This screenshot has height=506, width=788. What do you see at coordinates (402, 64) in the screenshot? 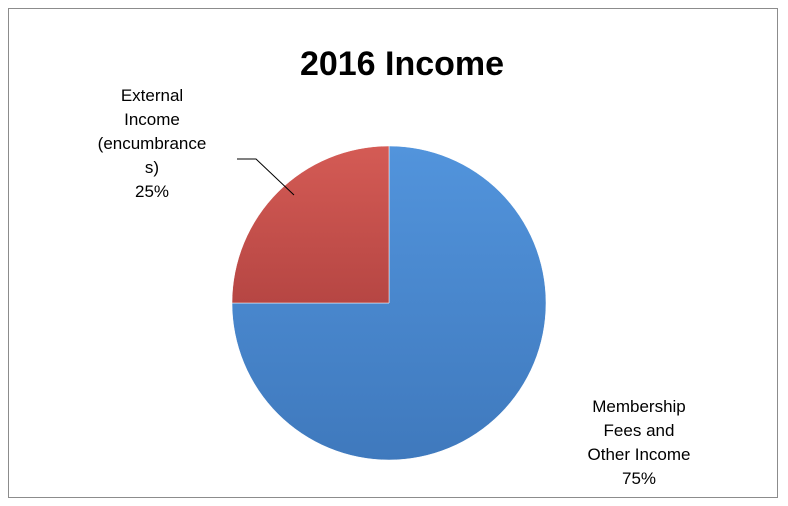
I see `chart-title: 2016 Income` at bounding box center [402, 64].